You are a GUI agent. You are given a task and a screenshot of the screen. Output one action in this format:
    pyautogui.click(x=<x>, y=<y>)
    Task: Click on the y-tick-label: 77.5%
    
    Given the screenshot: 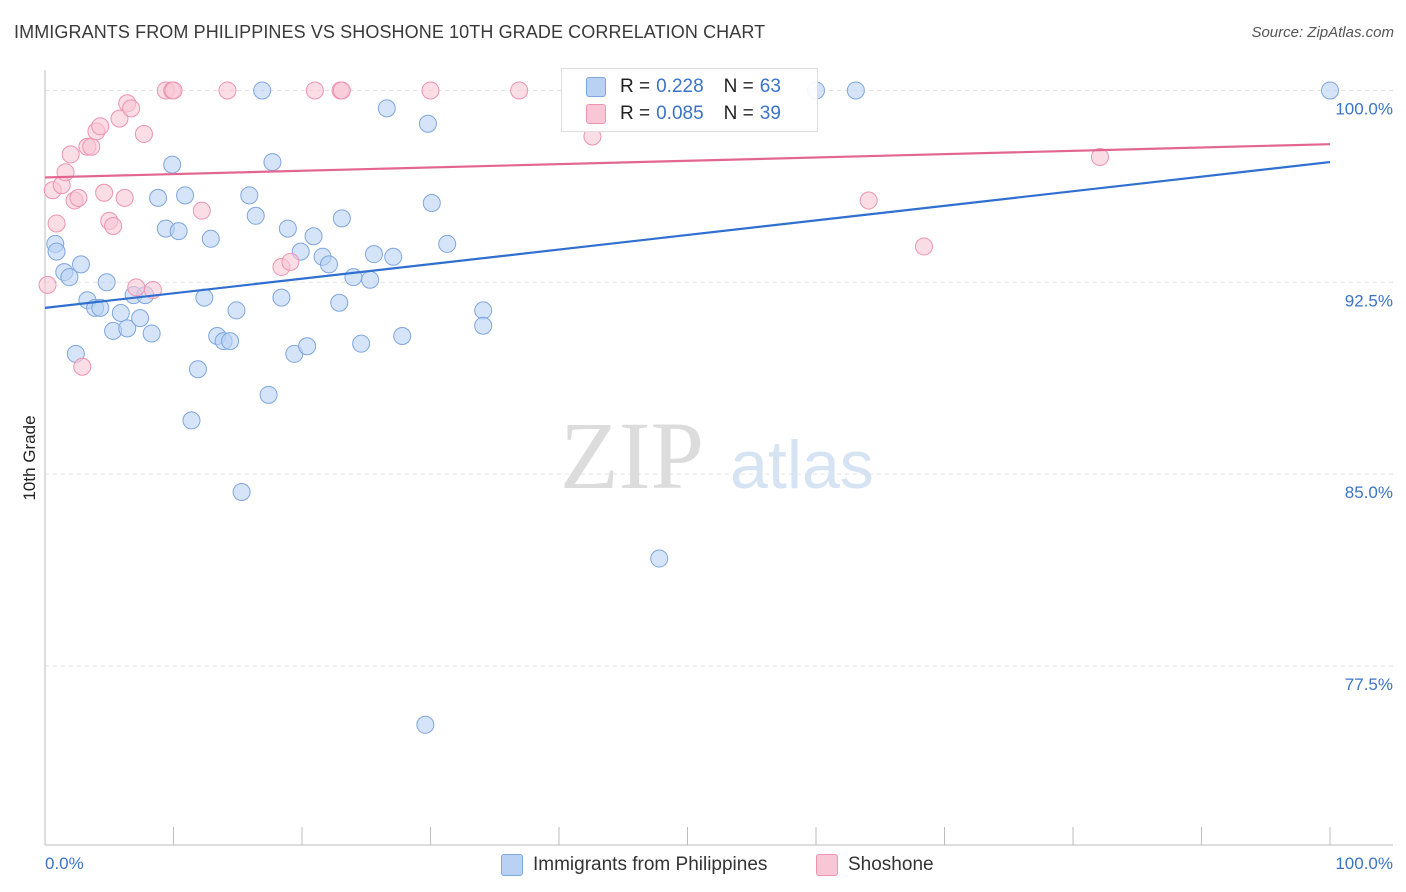 What is the action you would take?
    pyautogui.click(x=1369, y=684)
    